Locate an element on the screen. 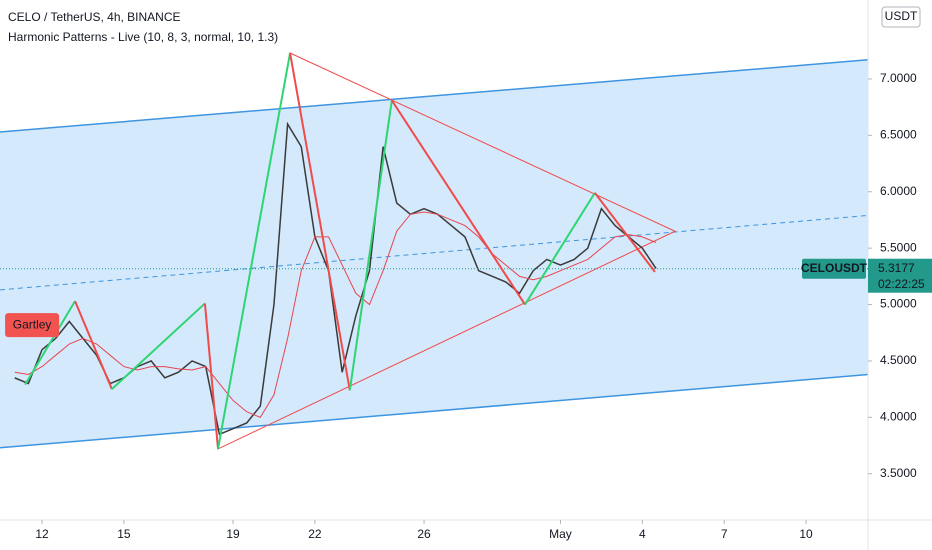 Image resolution: width=932 pixels, height=550 pixels. x-tick-label: 4 is located at coordinates (642, 534).